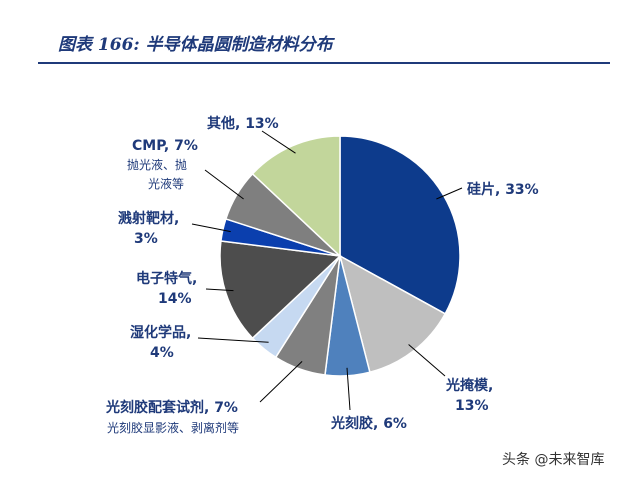 The height and width of the screenshot is (479, 640). What do you see at coordinates (553, 460) in the screenshot?
I see `watermark: 头条 @未来智库` at bounding box center [553, 460].